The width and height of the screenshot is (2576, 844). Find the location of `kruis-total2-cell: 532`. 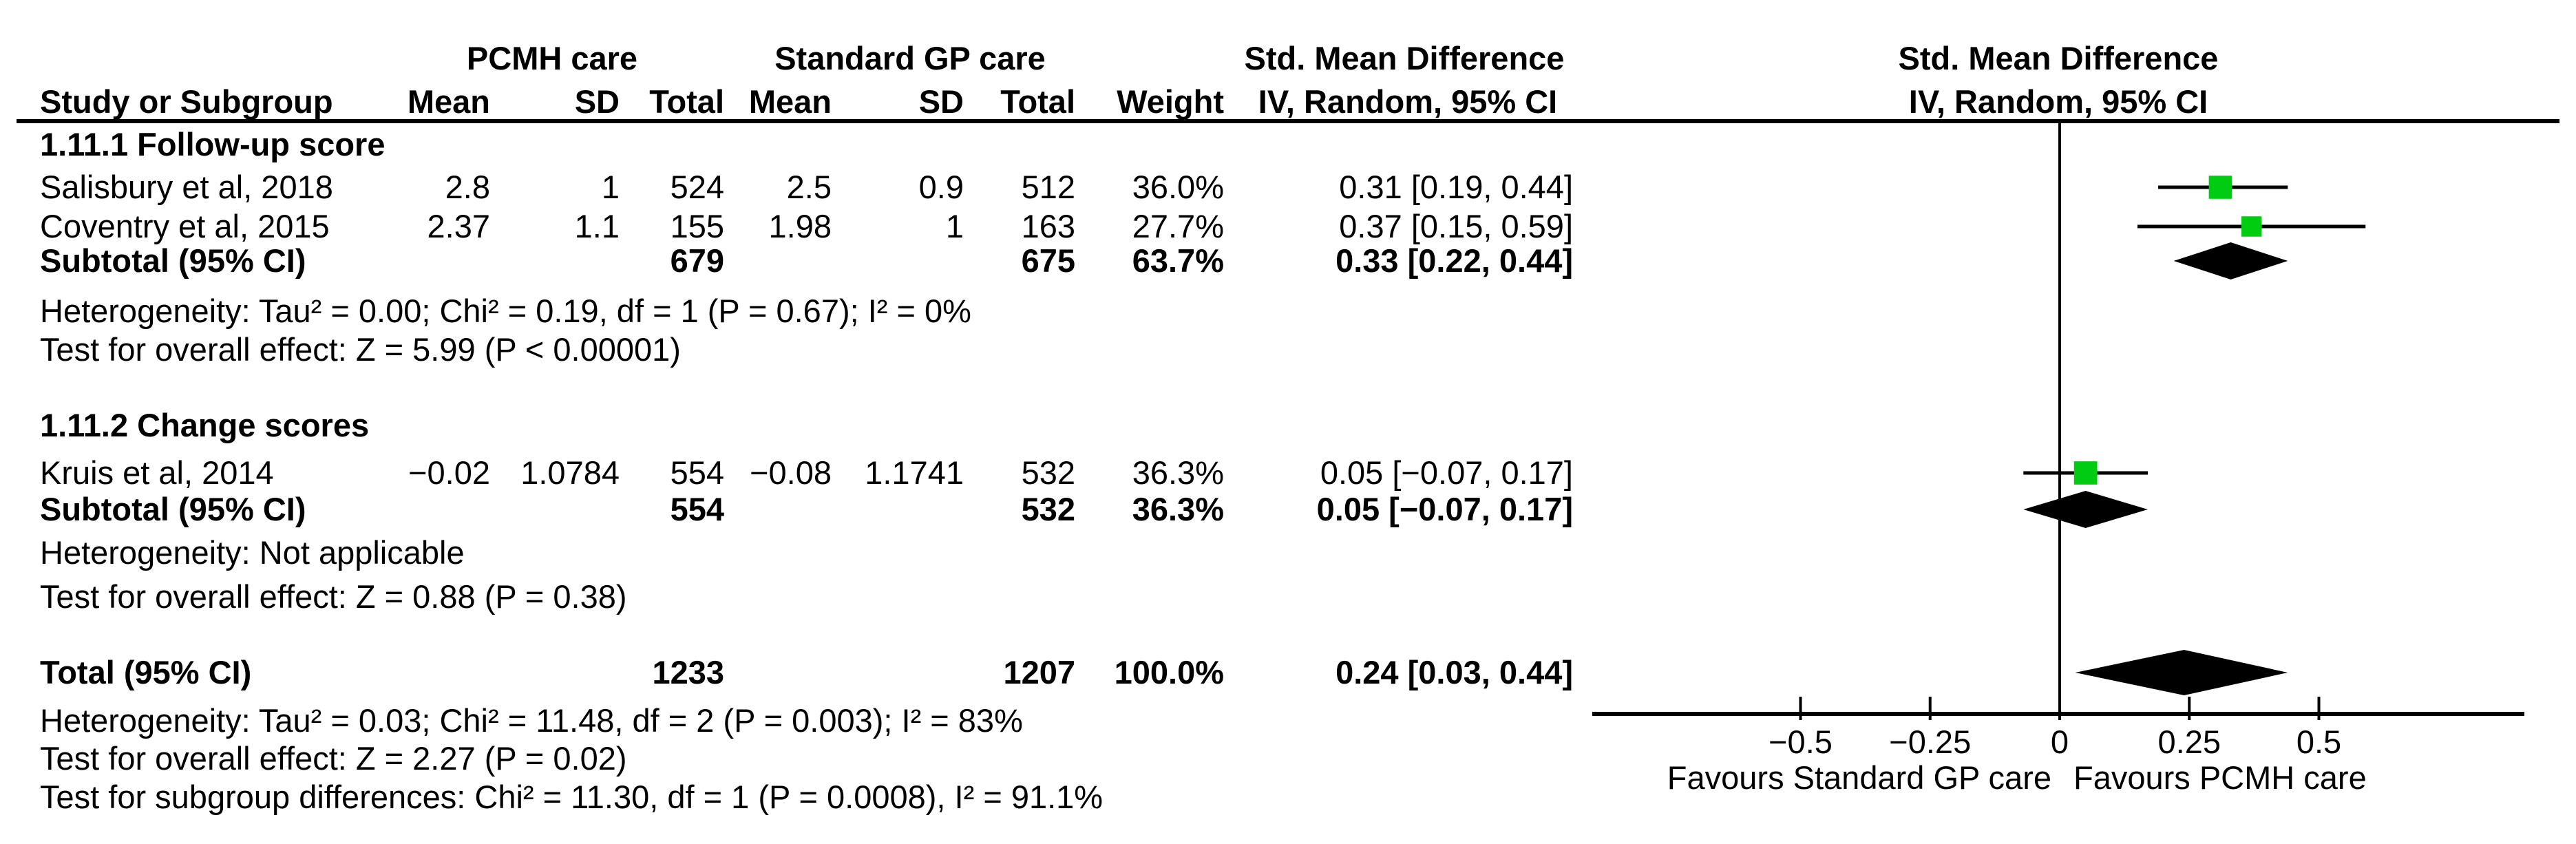

kruis-total2-cell: 532 is located at coordinates (1048, 473).